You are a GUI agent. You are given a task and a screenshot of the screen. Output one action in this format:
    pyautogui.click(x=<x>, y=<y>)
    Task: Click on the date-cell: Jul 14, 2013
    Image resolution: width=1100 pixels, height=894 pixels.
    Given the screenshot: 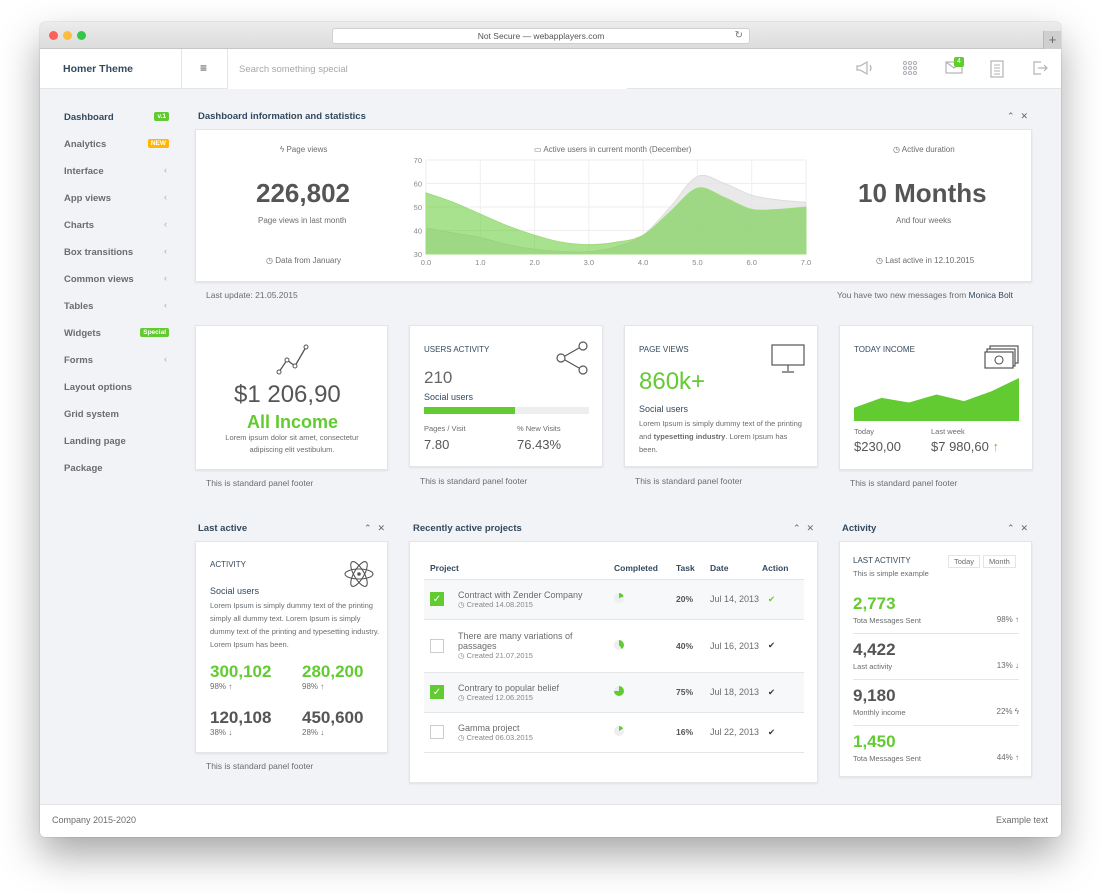 What is the action you would take?
    pyautogui.click(x=736, y=598)
    